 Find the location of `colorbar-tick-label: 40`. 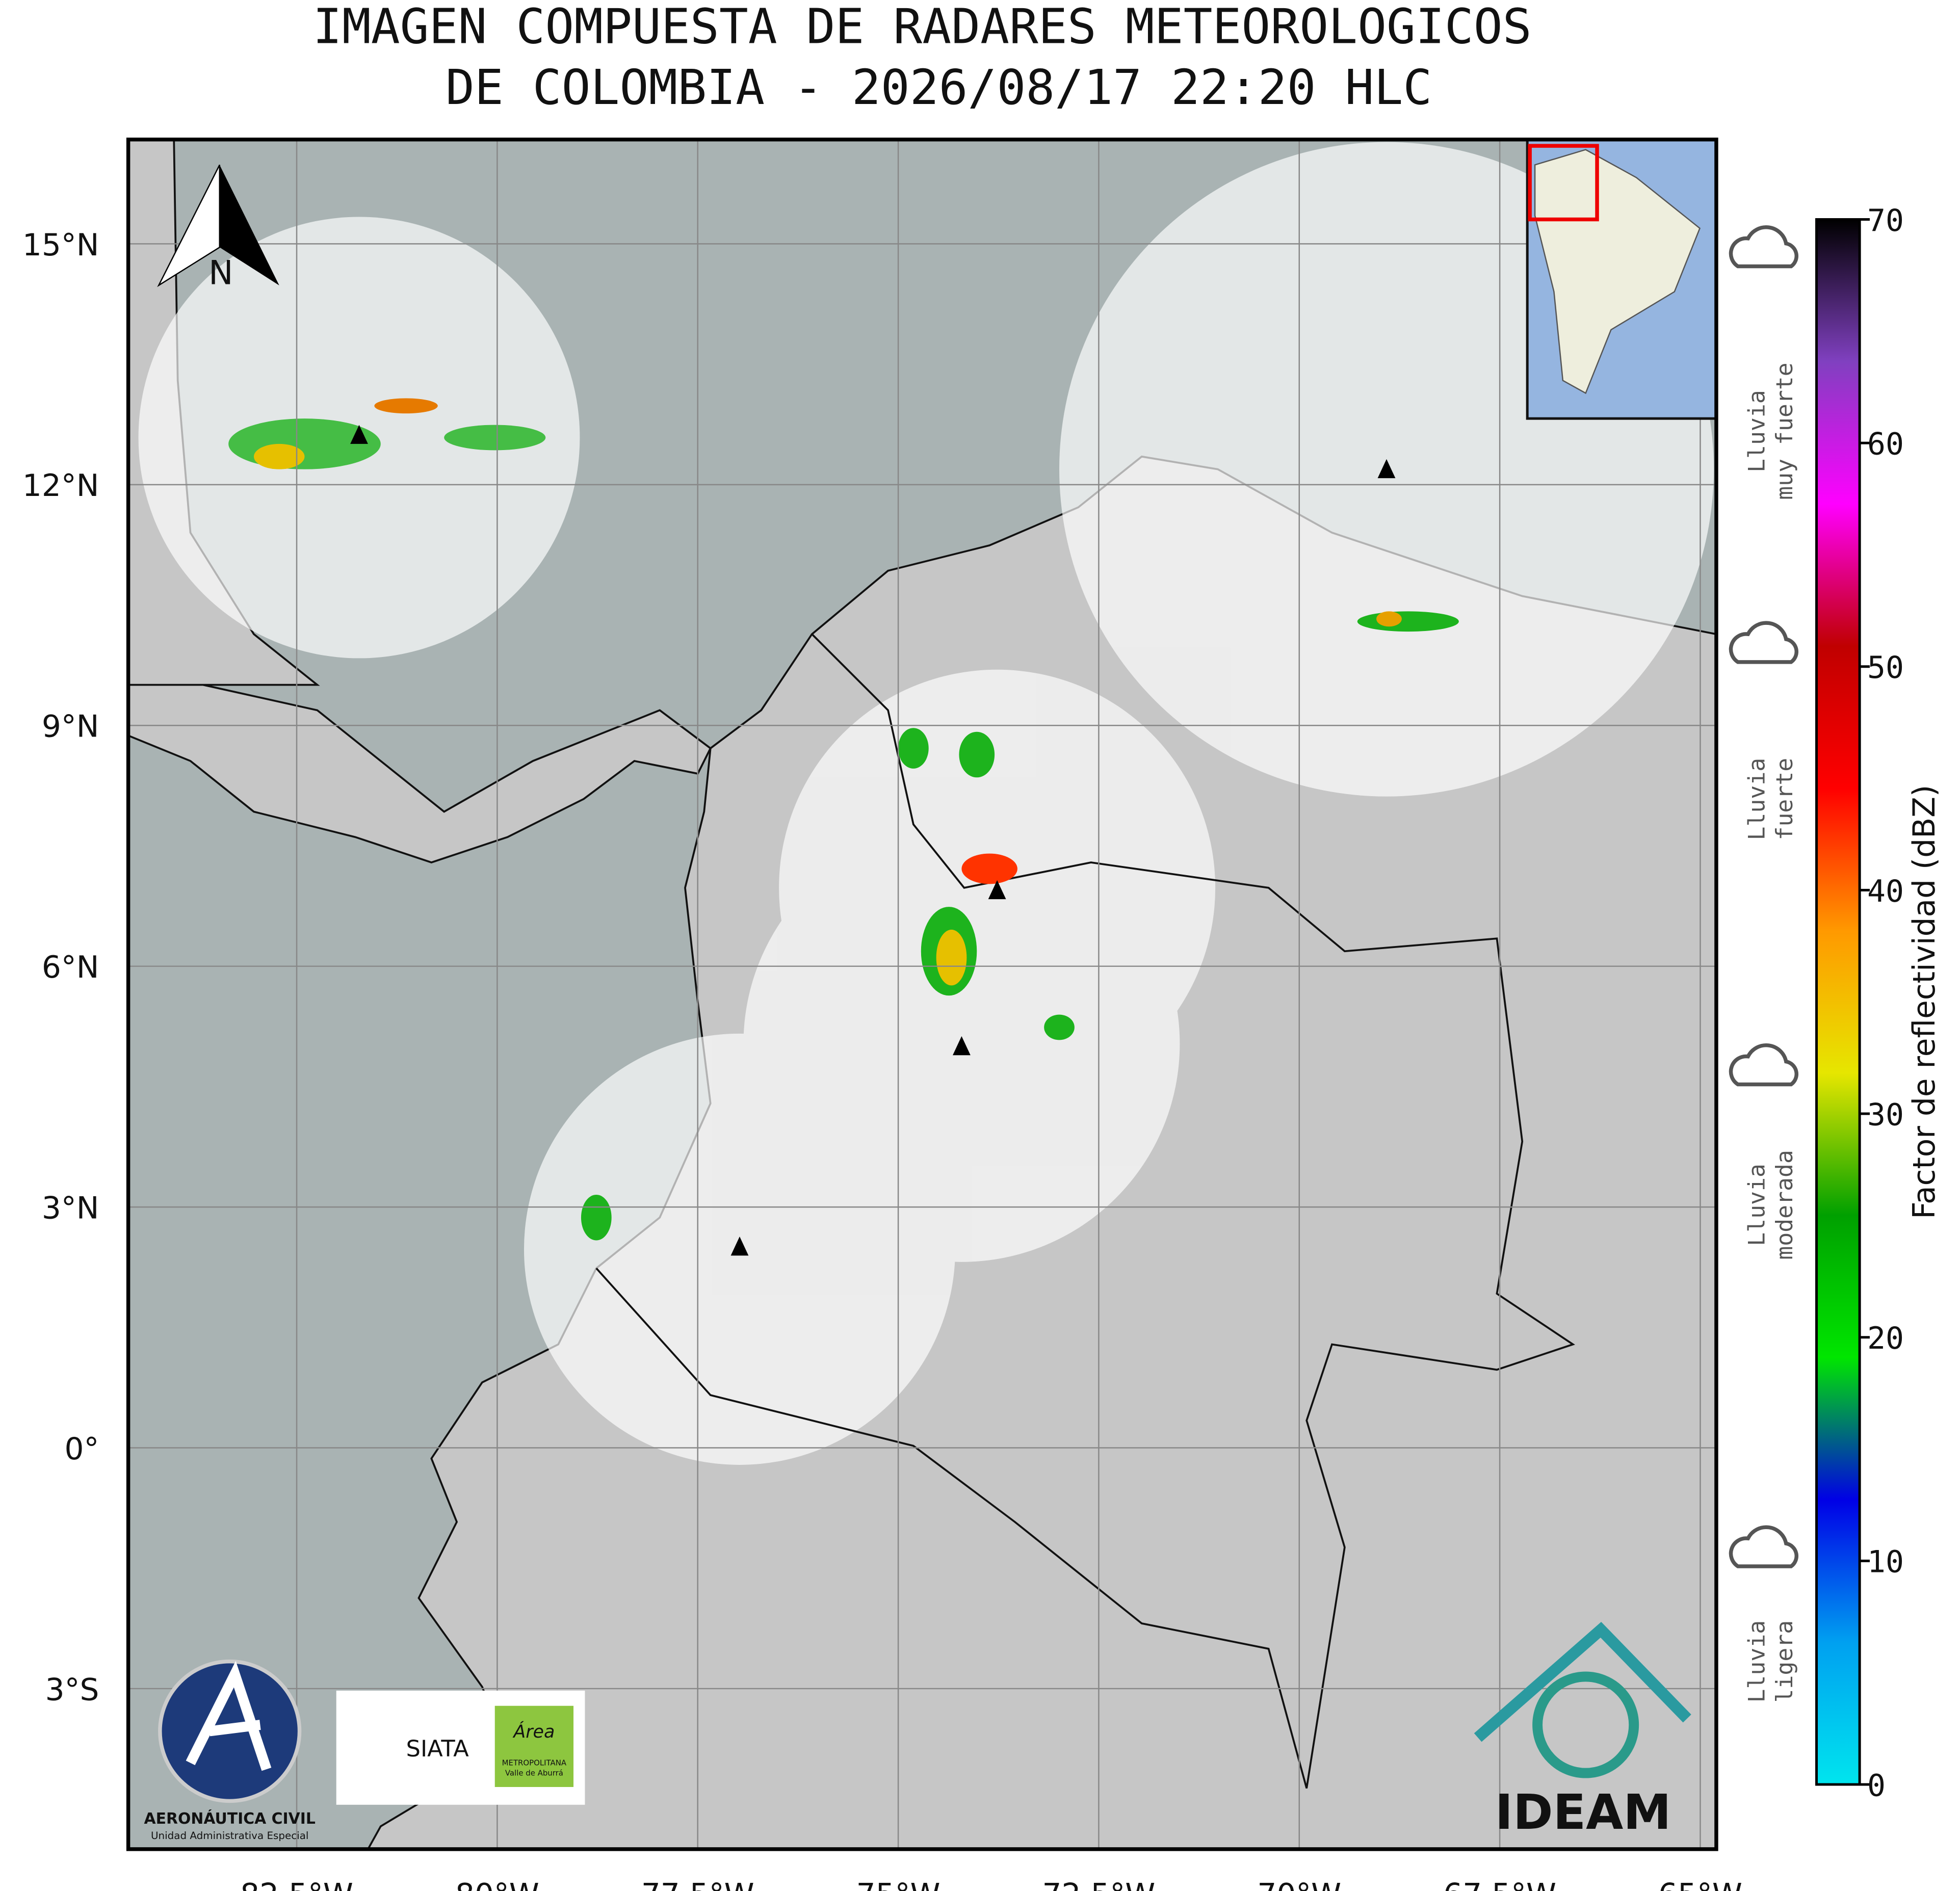

colorbar-tick-label: 40 is located at coordinates (1885, 891).